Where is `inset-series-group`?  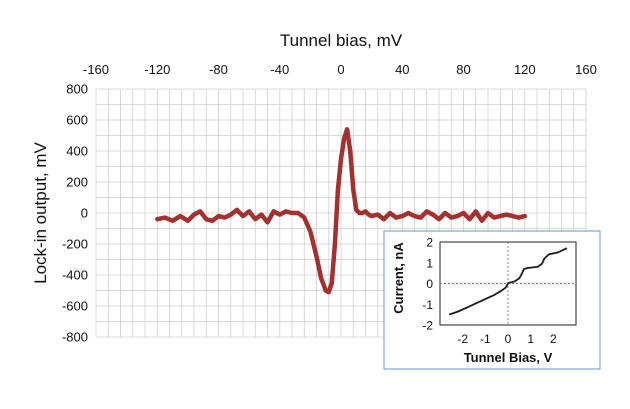
inset-series-group is located at coordinates (508, 281).